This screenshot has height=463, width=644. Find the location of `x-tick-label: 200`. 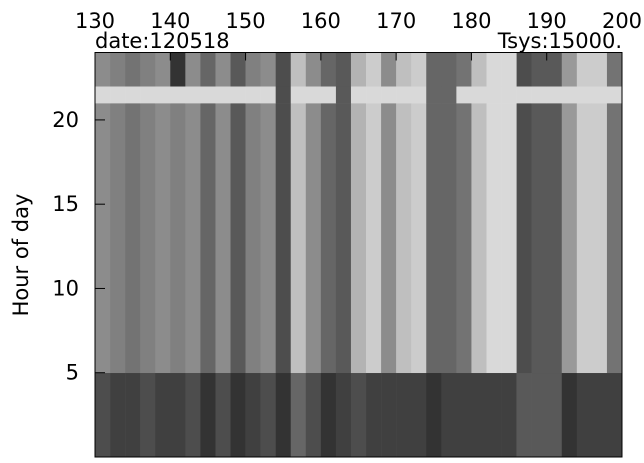

x-tick-label: 200 is located at coordinates (622, 21).